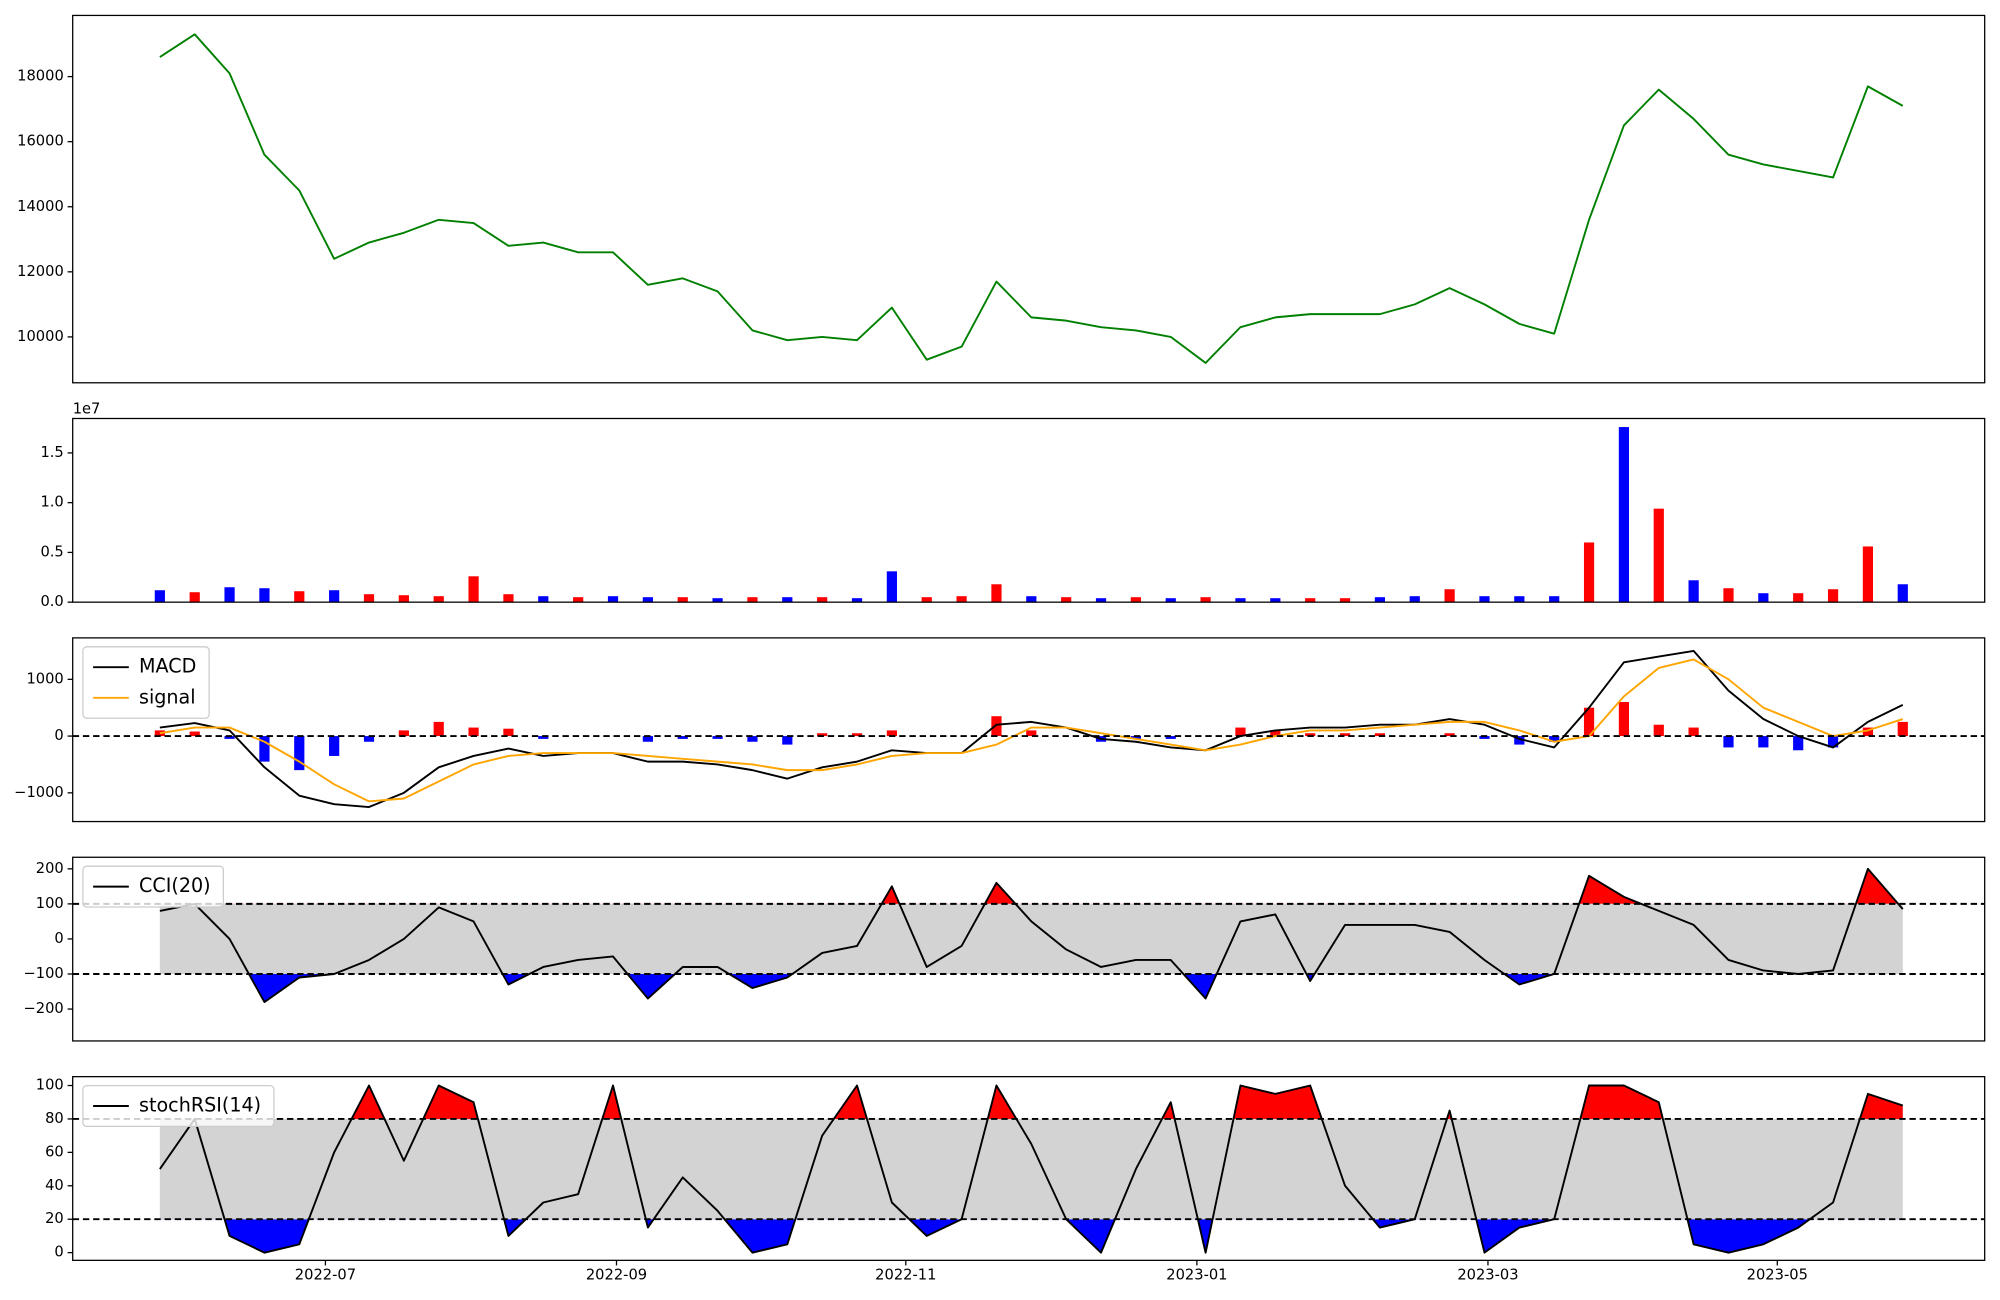  I want to click on x-tick-label: 2023-01, so click(1196, 1275).